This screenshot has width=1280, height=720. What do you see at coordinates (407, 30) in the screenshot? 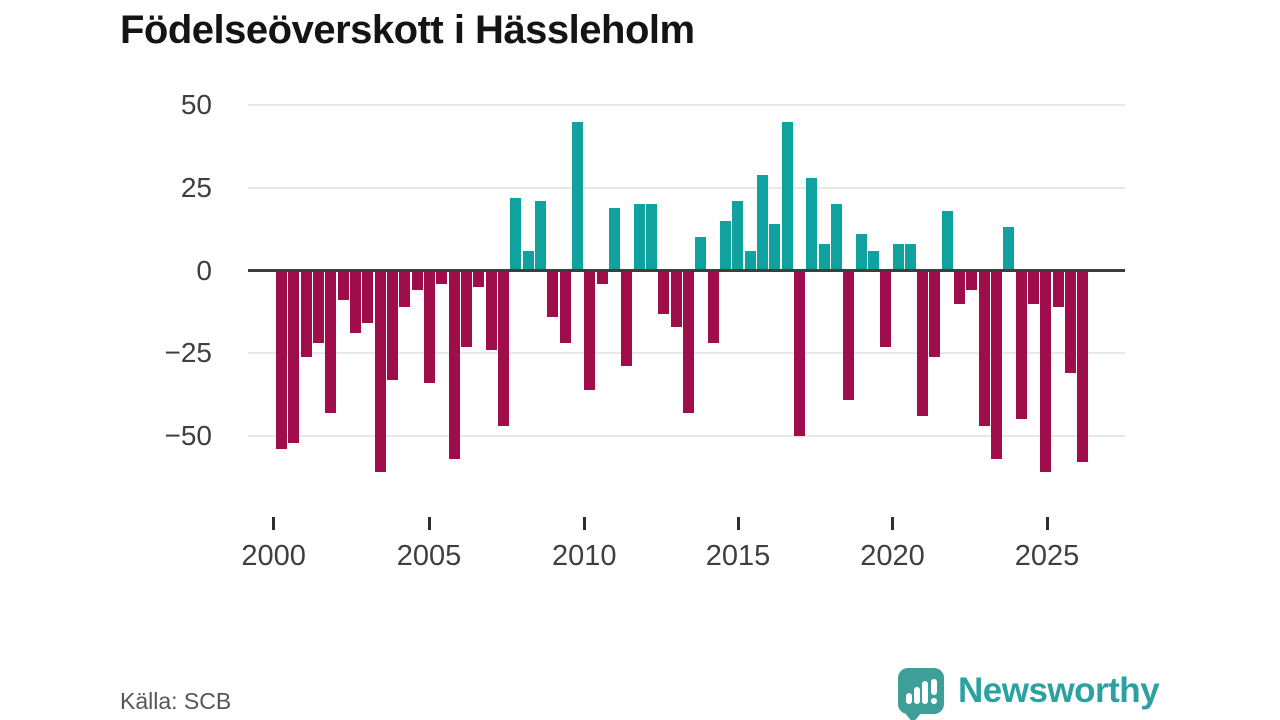
I see `chart-title: Födelseöverskott i Hässleholm` at bounding box center [407, 30].